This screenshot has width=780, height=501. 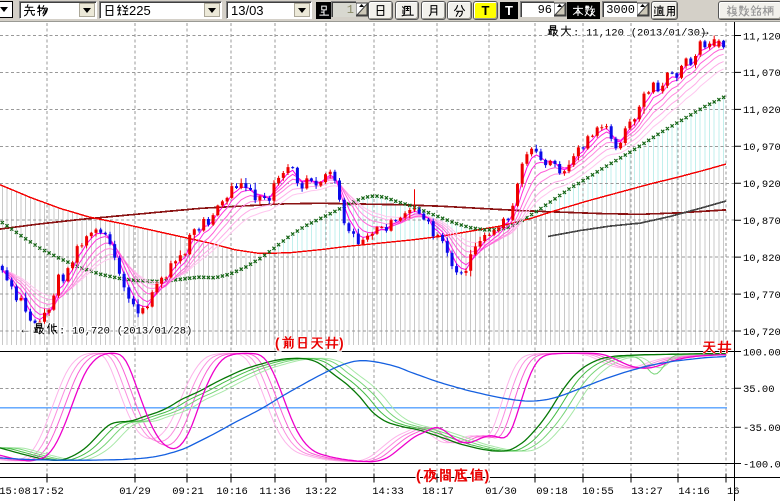 What do you see at coordinates (438, 492) in the screenshot?
I see `svg-text: 18:17` at bounding box center [438, 492].